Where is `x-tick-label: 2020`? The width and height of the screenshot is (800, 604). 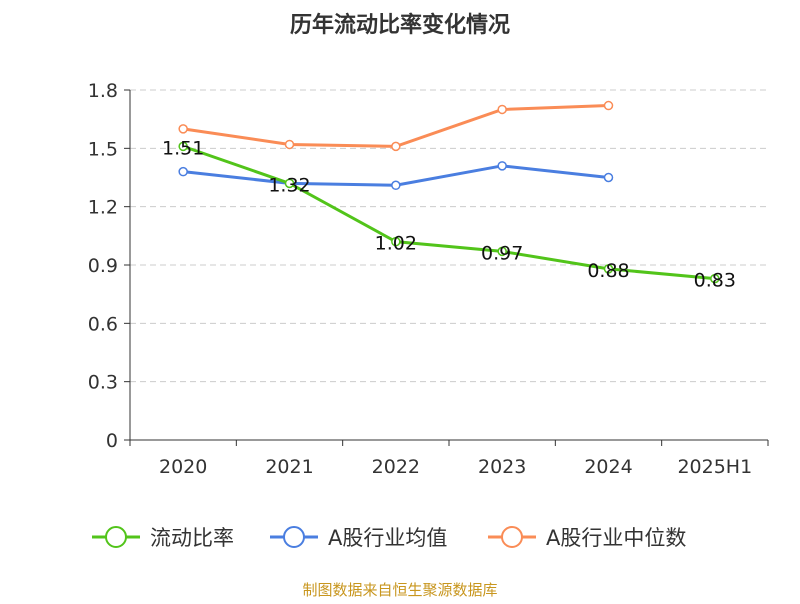
x-tick-label: 2020 is located at coordinates (183, 467).